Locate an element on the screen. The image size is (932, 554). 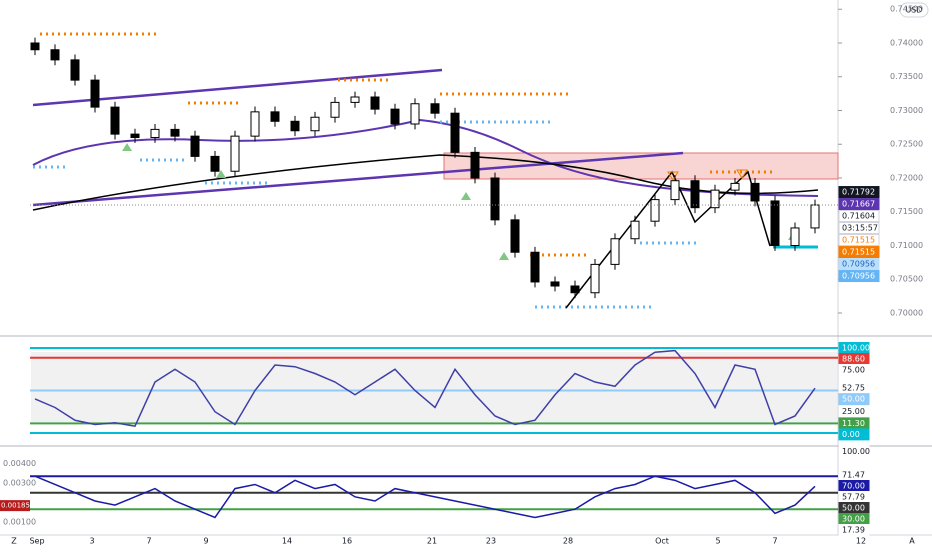
y-tick-label: 0.74000 is located at coordinates (906, 42).